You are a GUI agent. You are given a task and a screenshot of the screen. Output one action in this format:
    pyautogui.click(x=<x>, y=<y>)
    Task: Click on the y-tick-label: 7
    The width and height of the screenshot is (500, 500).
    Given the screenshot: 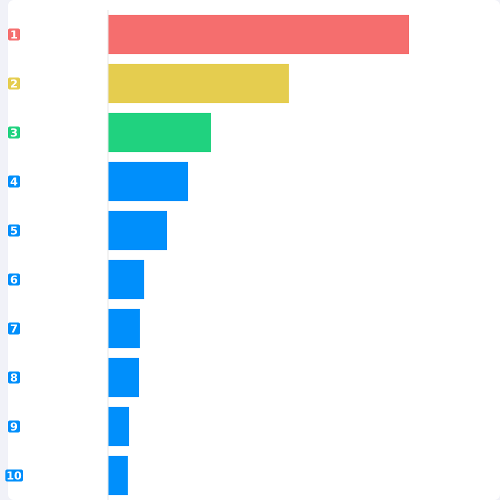 What is the action you would take?
    pyautogui.click(x=14, y=329)
    